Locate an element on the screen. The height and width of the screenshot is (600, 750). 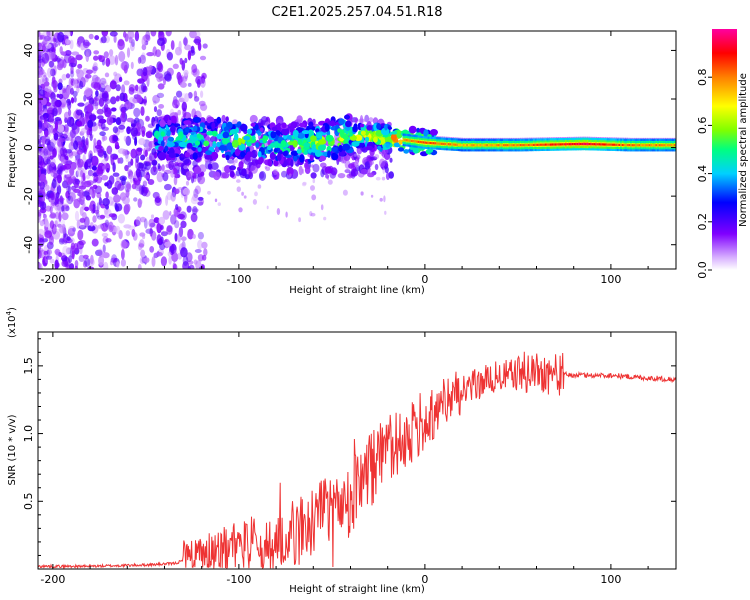
snr-y-multiplier-base: (x10 is located at coordinates (12, 326).